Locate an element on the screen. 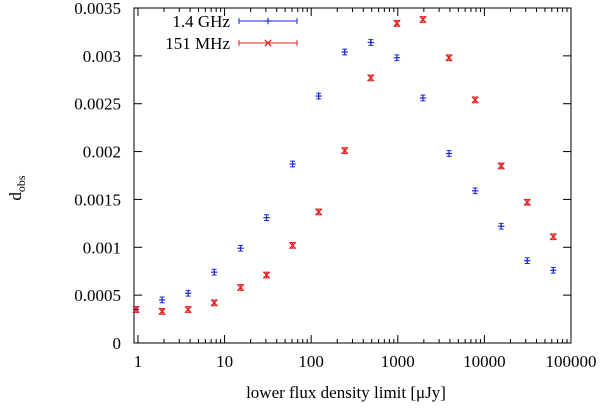 The height and width of the screenshot is (408, 600). y-axis-label: dobs is located at coordinates (17, 188).